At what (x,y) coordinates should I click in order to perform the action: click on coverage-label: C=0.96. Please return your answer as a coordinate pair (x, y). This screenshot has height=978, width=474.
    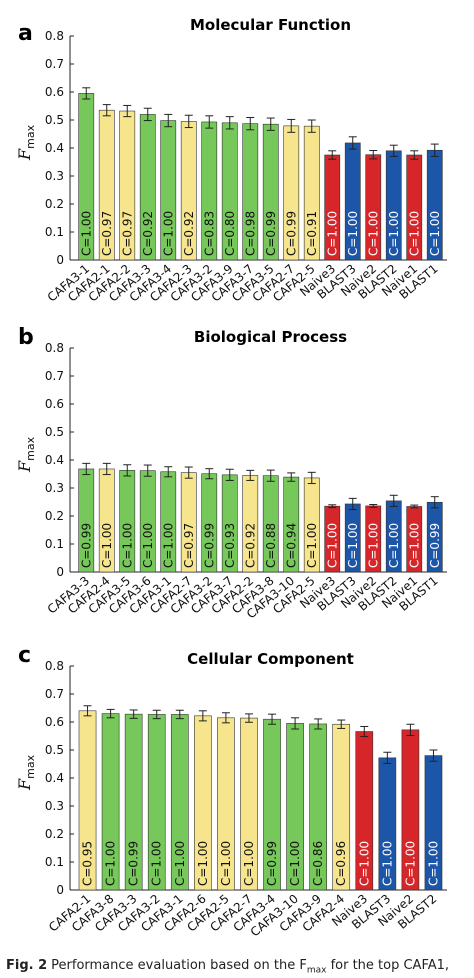
    Looking at the image, I should click on (341, 863).